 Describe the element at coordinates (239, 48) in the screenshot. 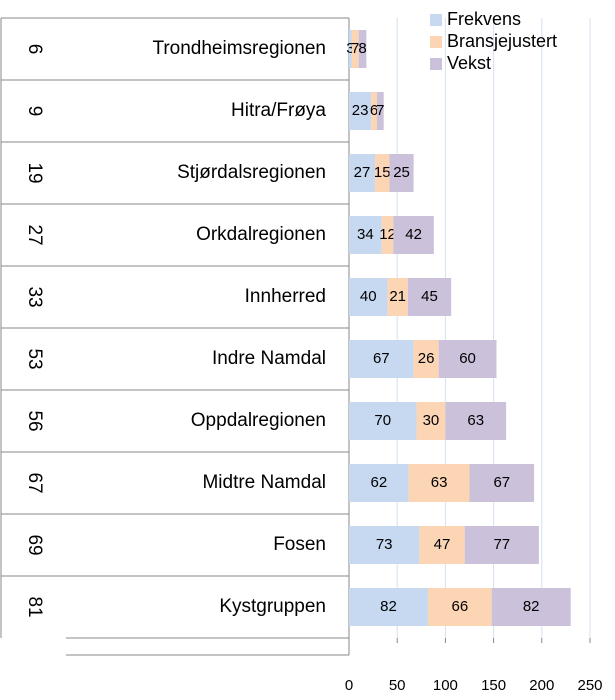

I see `category-label: Trondheimsregionen` at that location.